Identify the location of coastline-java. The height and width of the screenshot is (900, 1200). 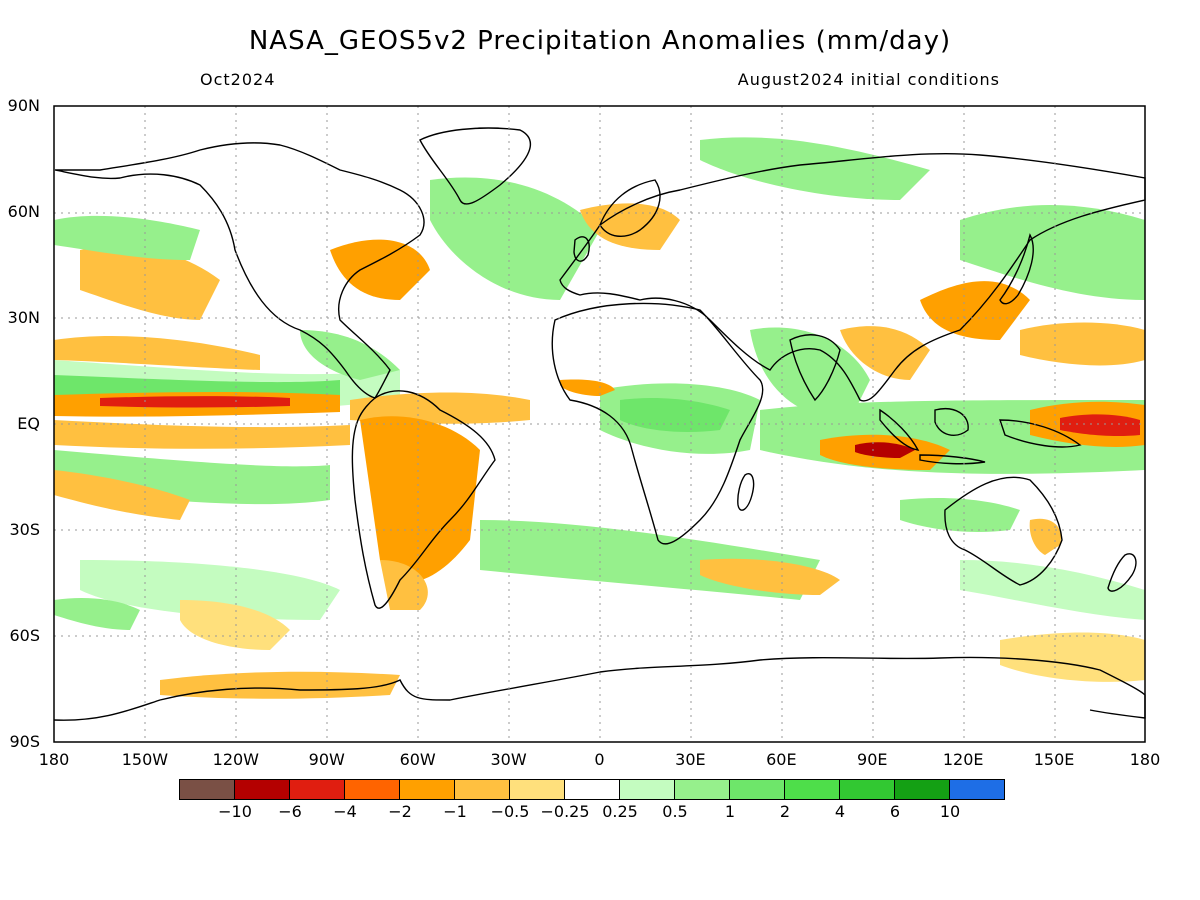
(952, 459).